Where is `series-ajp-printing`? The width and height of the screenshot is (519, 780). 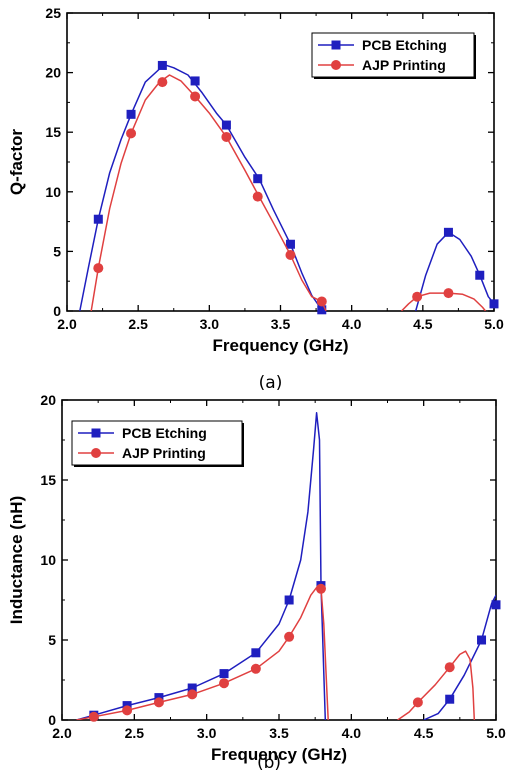 series-ajp-printing is located at coordinates (276, 652).